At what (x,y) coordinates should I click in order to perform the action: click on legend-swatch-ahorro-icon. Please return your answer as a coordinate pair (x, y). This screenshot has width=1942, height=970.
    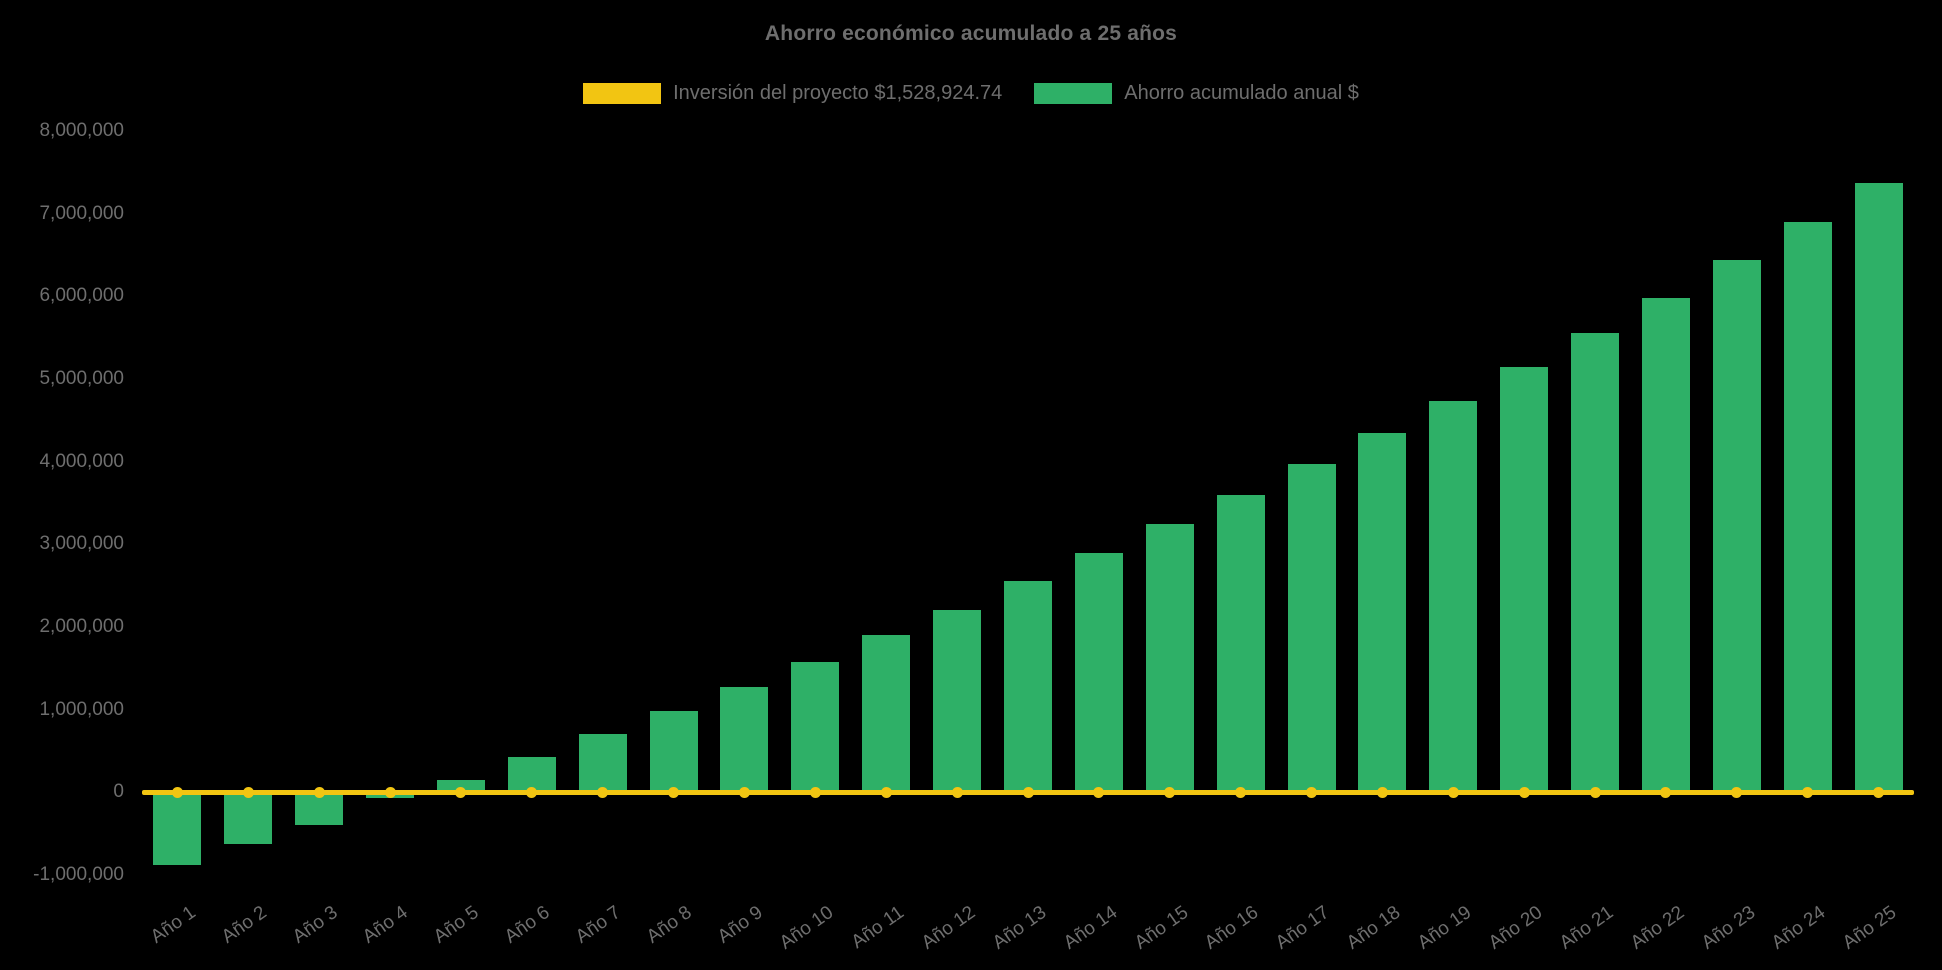
    Looking at the image, I should click on (1073, 93).